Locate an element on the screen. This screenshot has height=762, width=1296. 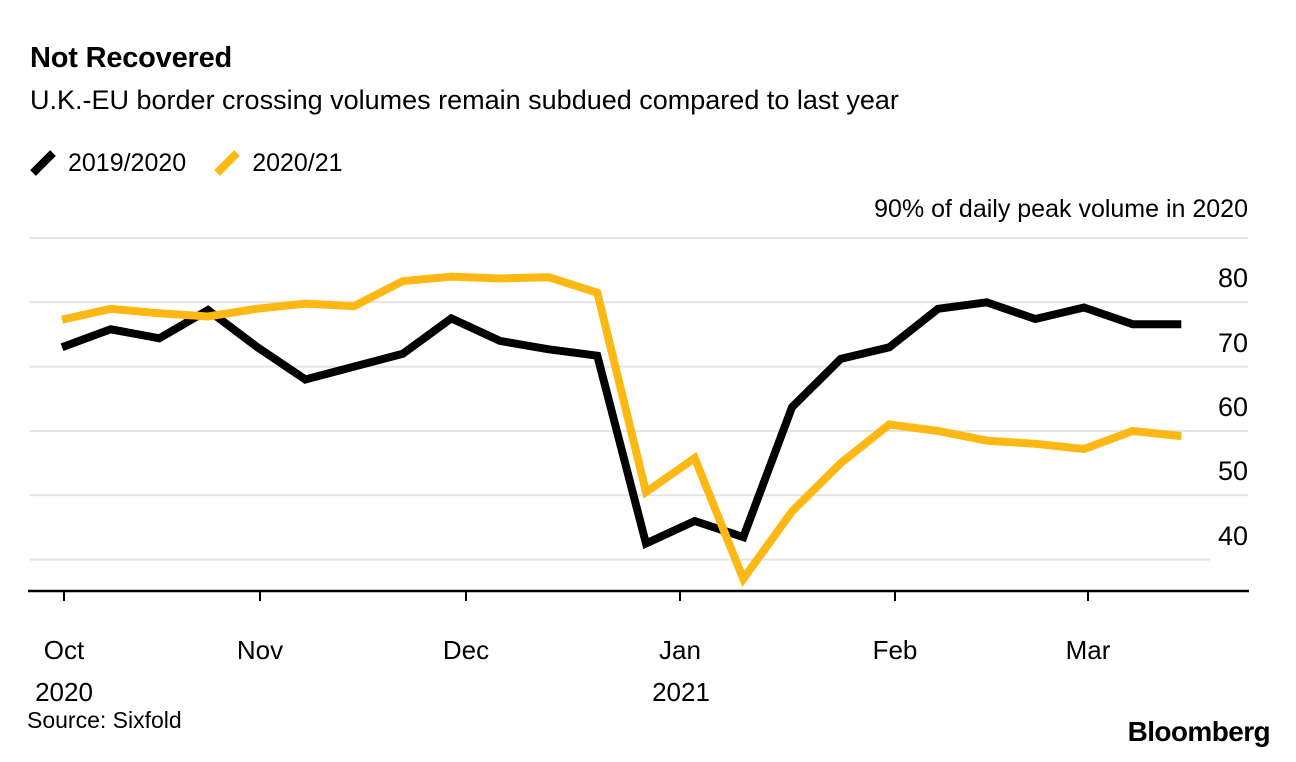
legend: 2019/2020 2020/21 is located at coordinates (186, 163).